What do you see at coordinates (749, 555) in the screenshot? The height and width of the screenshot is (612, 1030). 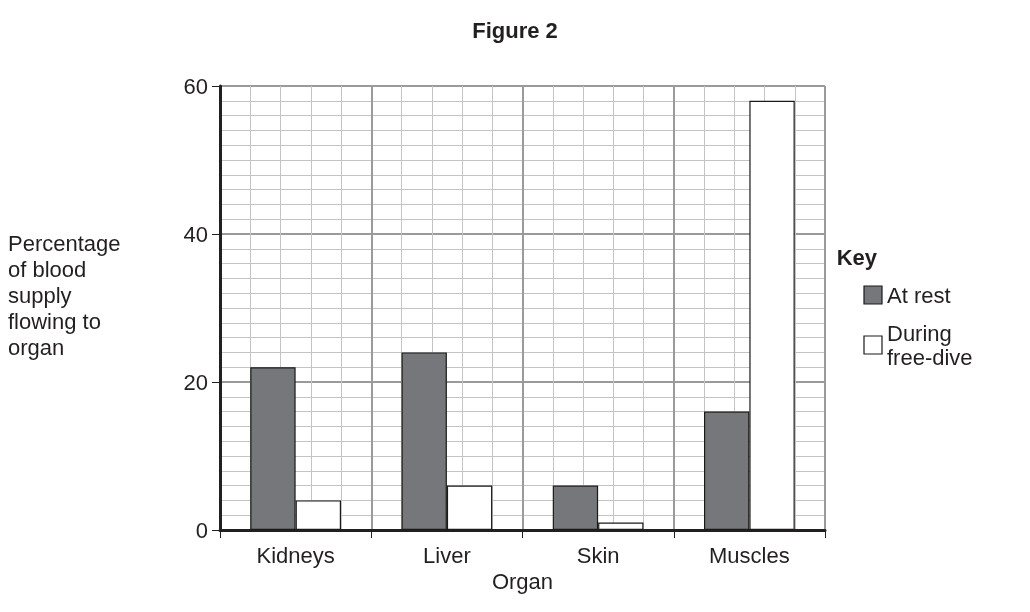 I see `x-tick-label: Muscles` at bounding box center [749, 555].